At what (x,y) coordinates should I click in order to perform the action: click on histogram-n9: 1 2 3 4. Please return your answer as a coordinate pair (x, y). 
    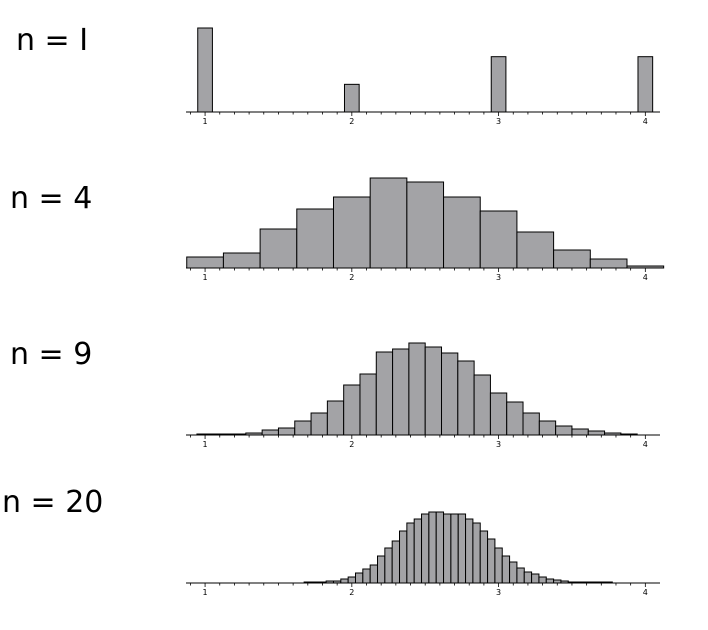
    Looking at the image, I should click on (423, 395).